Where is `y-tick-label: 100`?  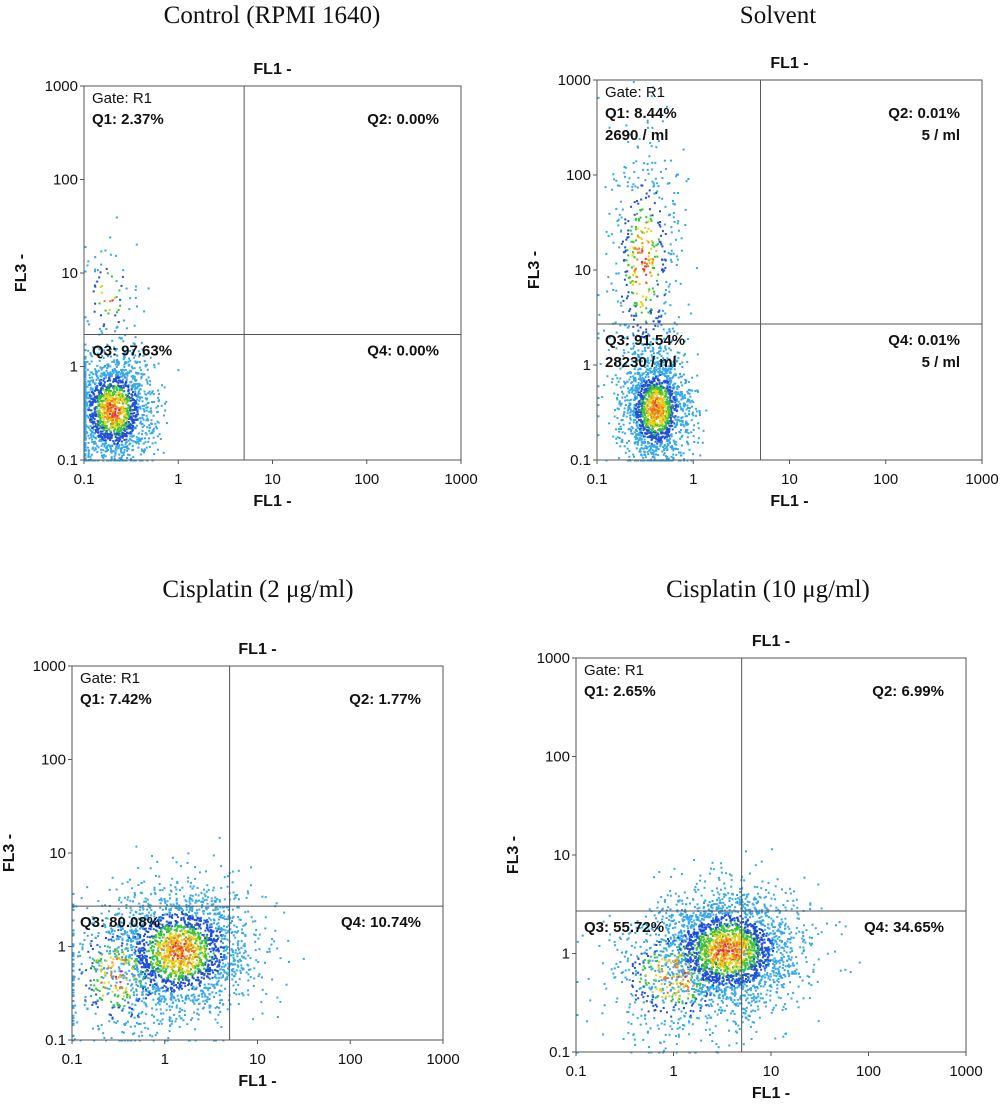
y-tick-label: 100 is located at coordinates (578, 175).